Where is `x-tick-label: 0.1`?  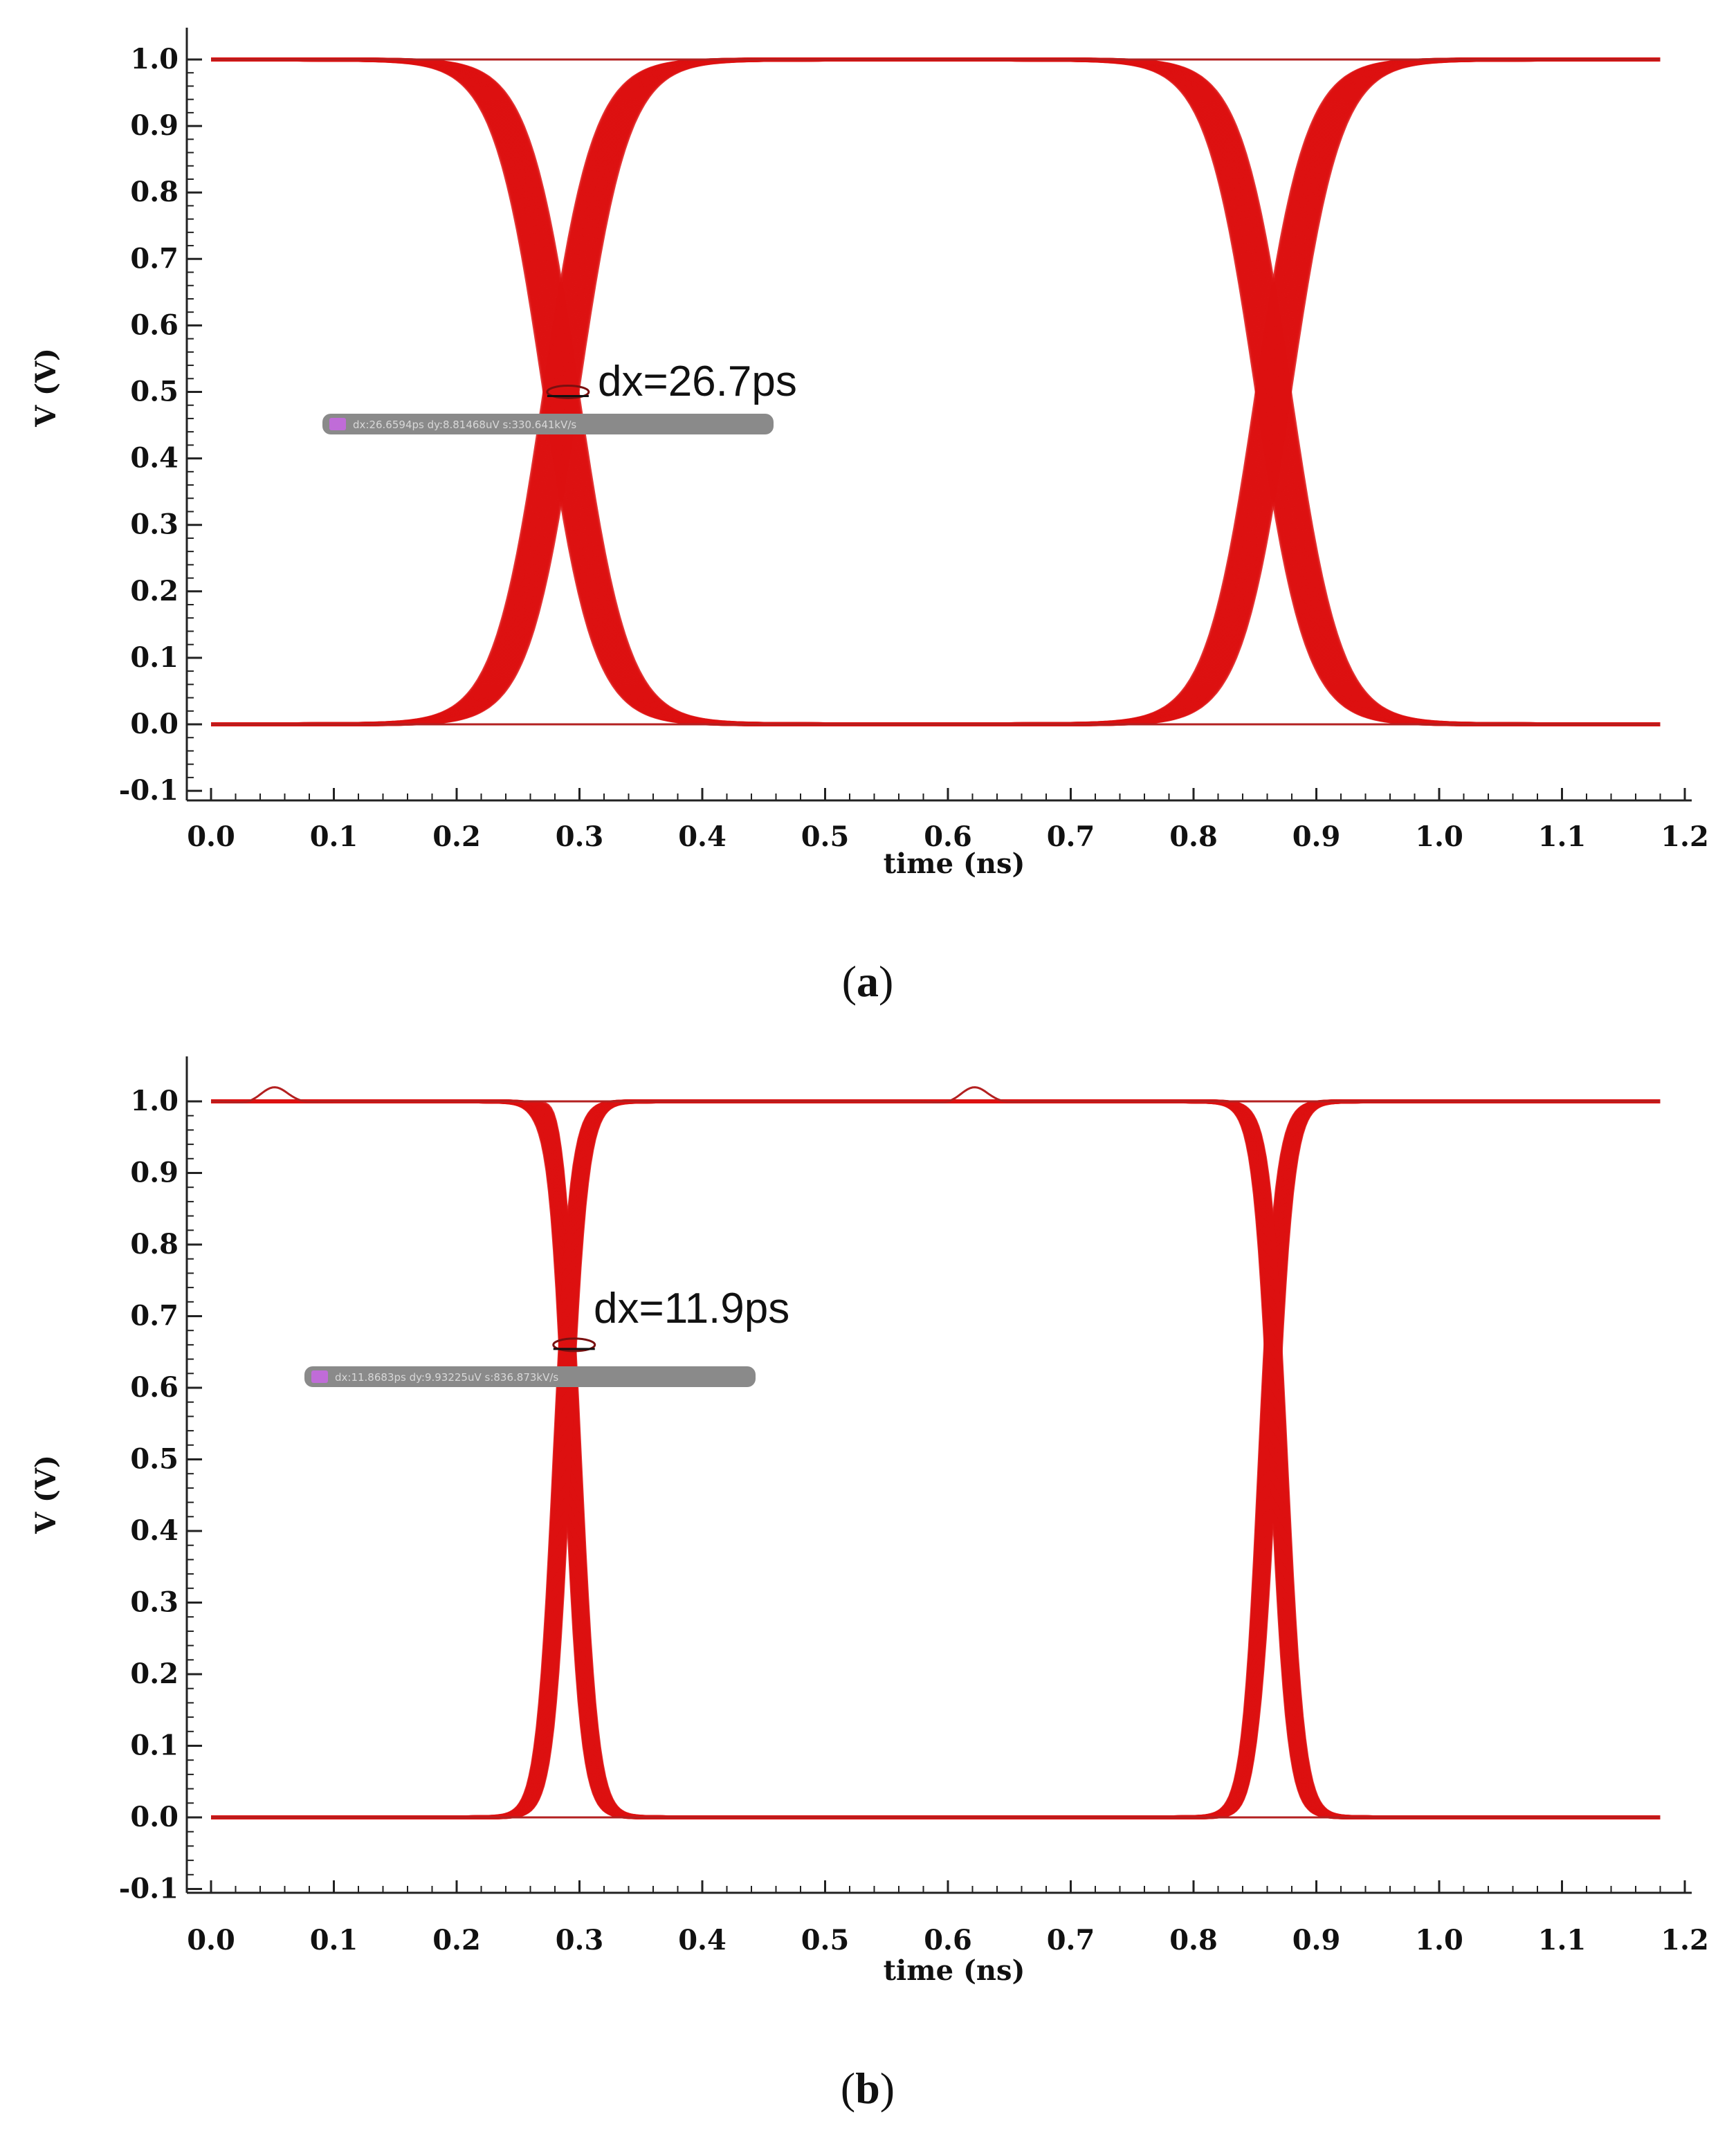
x-tick-label: 0.1 is located at coordinates (334, 837).